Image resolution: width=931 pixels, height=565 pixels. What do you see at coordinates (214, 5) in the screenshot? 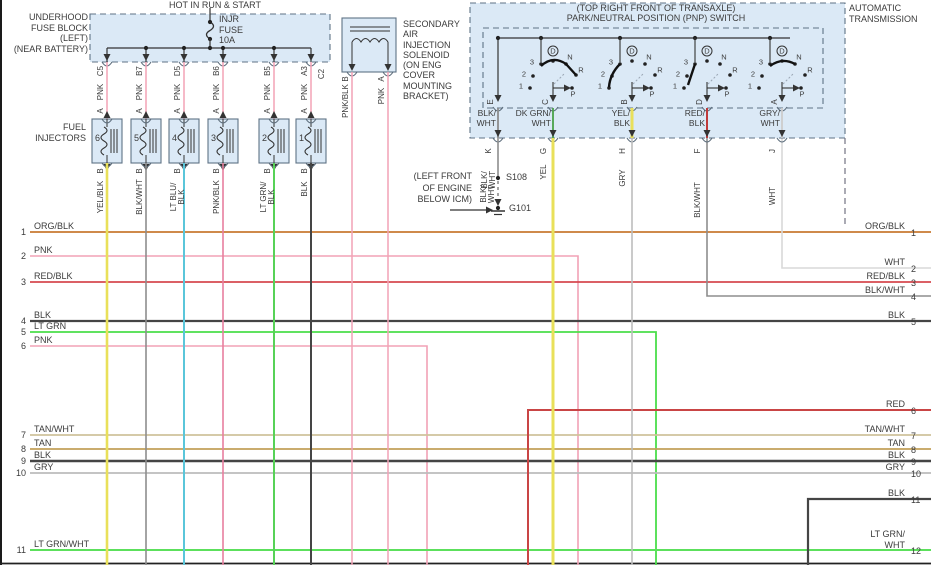
I see `fuse-block-header: HOT IN RUN & START` at bounding box center [214, 5].